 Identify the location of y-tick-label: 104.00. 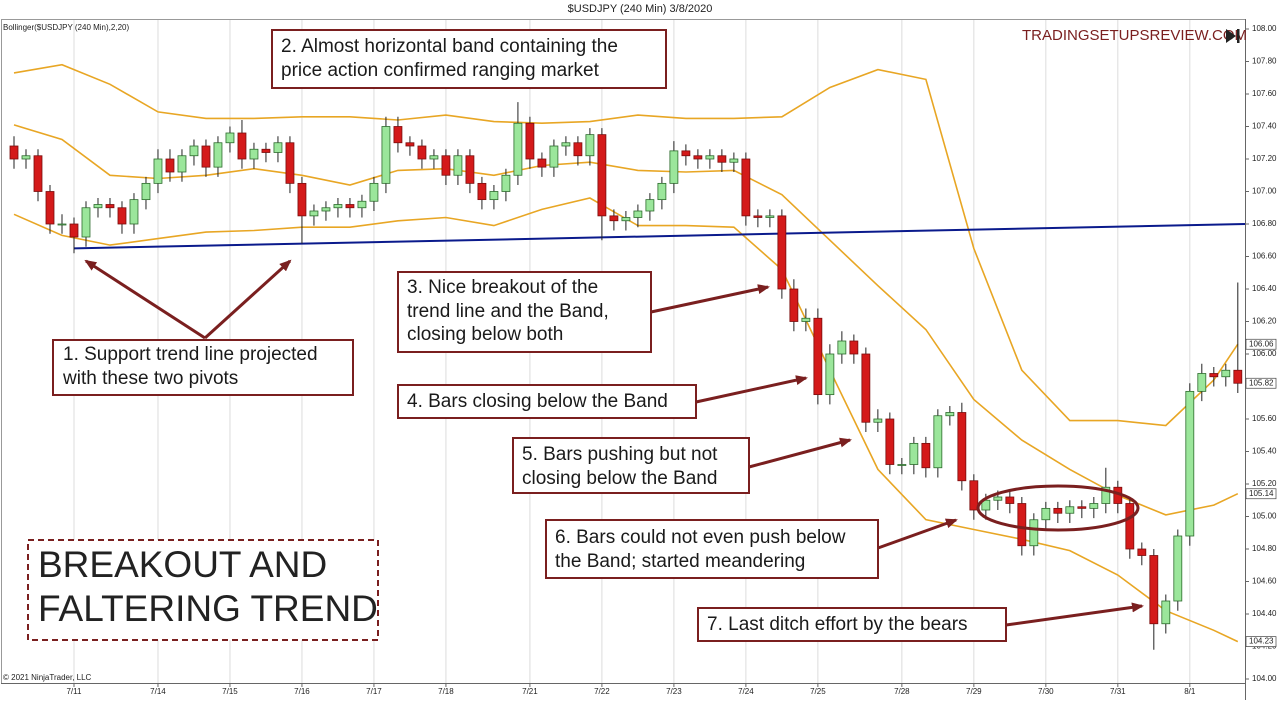
(1264, 678).